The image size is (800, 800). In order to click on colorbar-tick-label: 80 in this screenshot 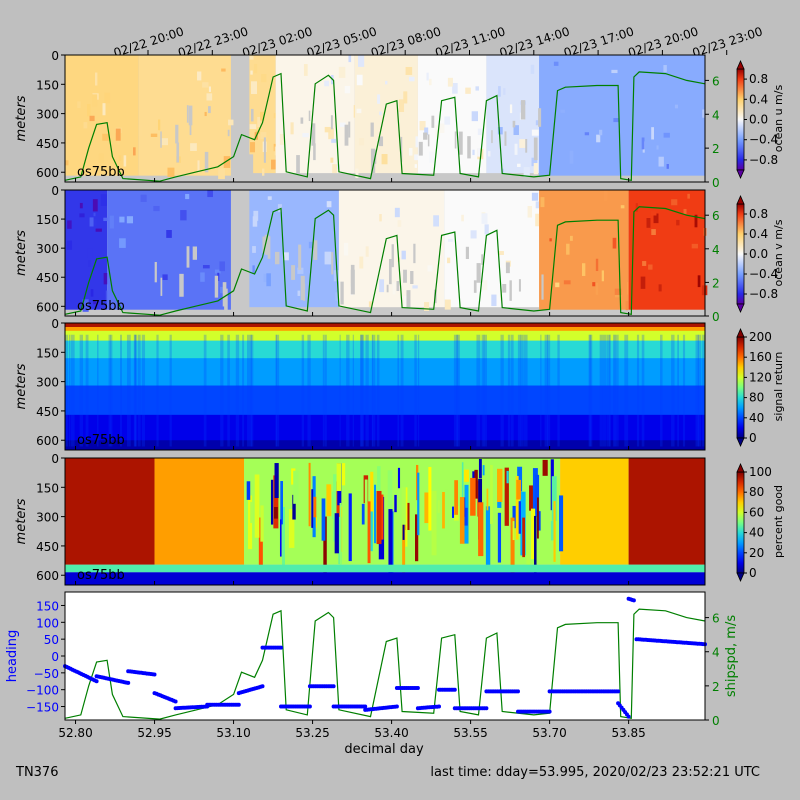, I will do `click(756, 398)`.